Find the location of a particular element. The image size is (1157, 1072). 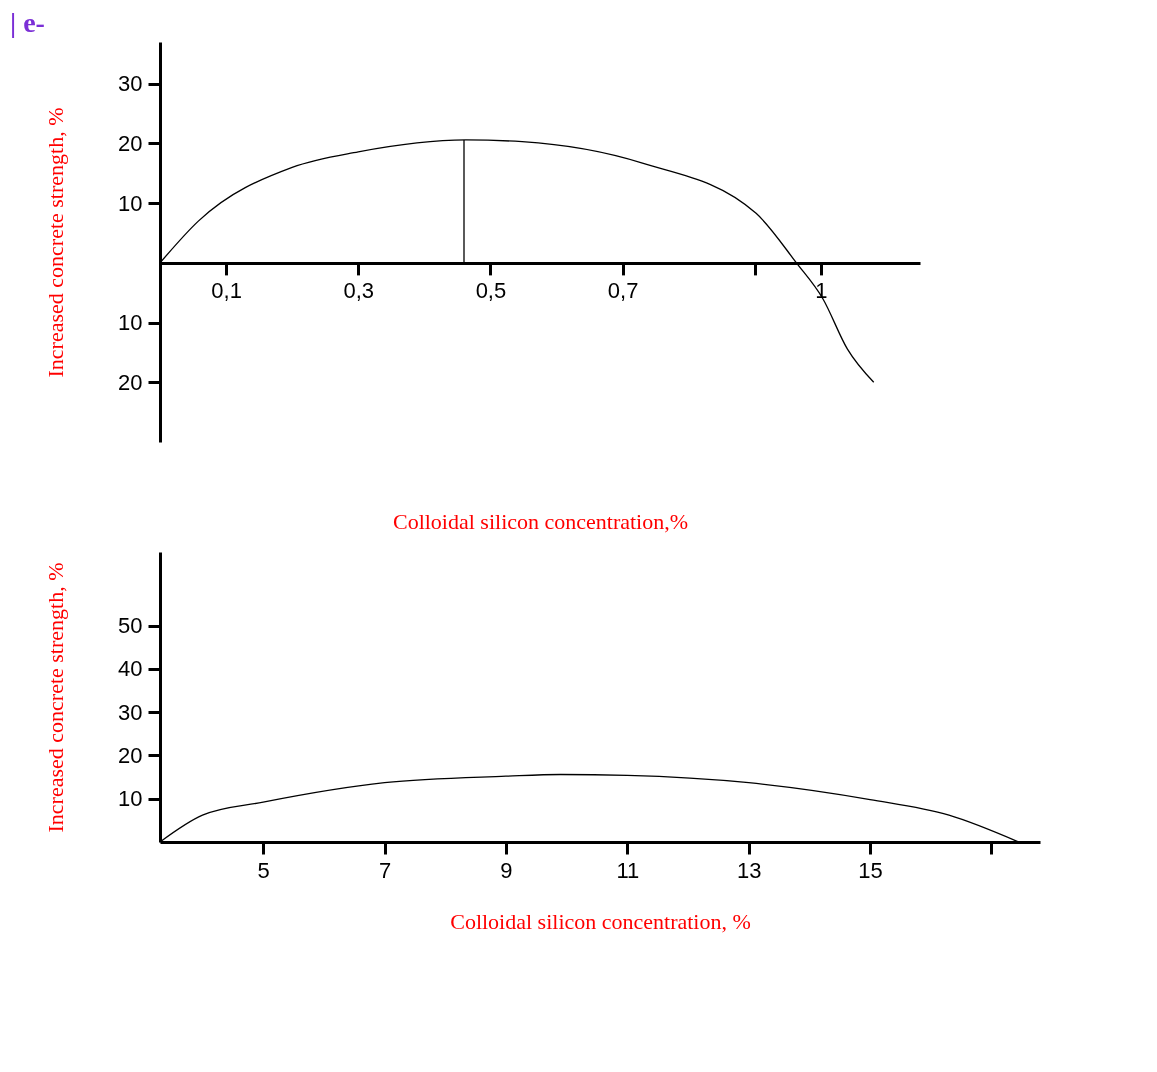

x-tick-label: 0,1 is located at coordinates (226, 291).